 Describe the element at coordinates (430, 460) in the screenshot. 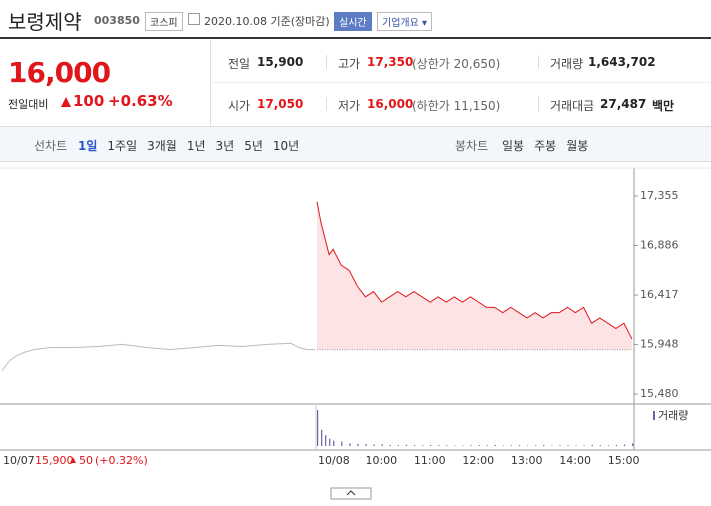

I see `x-tick-label: 11:00` at that location.